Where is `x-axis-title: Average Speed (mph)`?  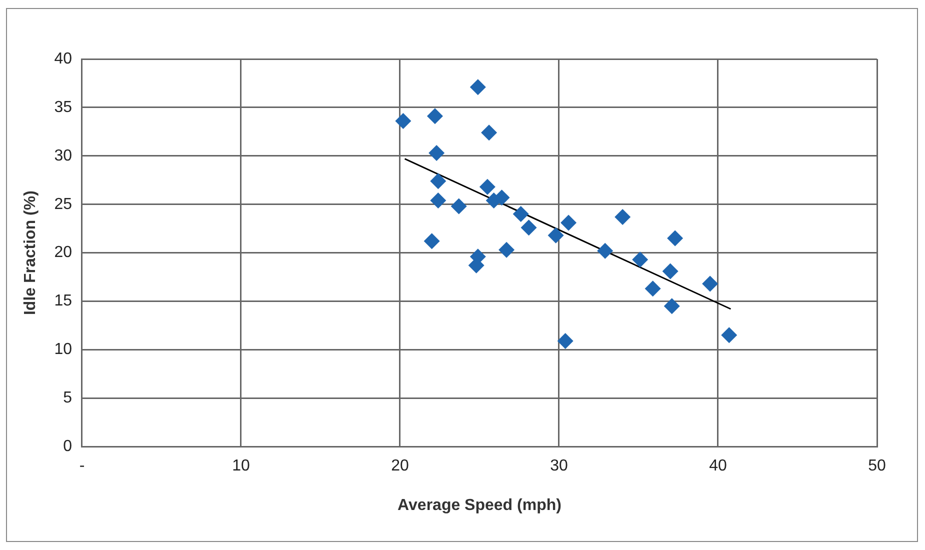
x-axis-title: Average Speed (mph) is located at coordinates (480, 505).